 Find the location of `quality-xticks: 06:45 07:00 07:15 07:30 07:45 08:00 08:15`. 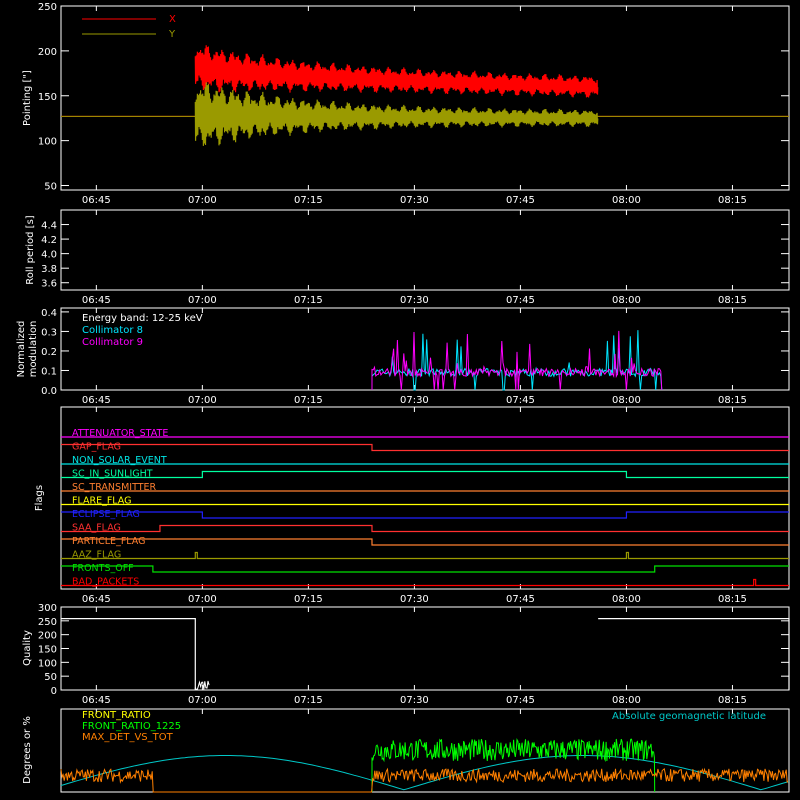

quality-xticks: 06:45 07:00 07:15 07:30 07:45 08:00 08:15 is located at coordinates (414, 656).